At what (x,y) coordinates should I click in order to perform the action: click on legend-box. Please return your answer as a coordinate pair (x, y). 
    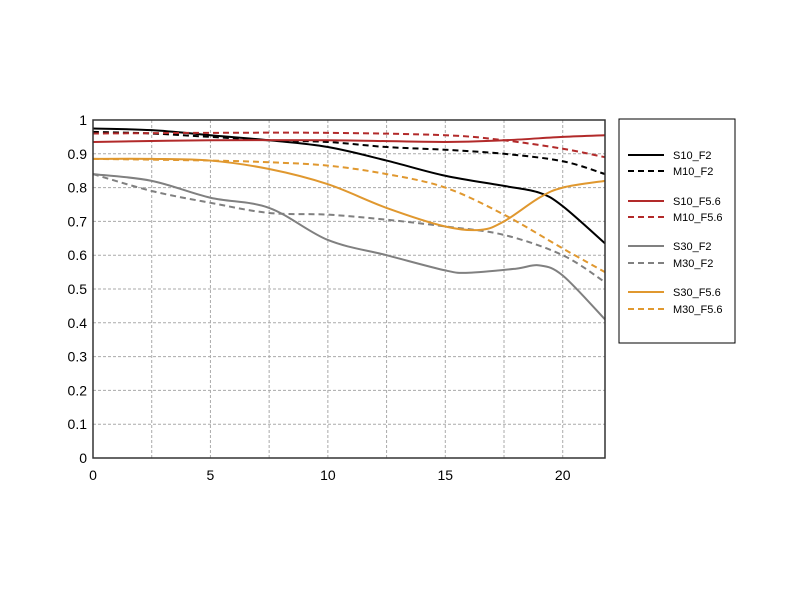
    Looking at the image, I should click on (677, 231).